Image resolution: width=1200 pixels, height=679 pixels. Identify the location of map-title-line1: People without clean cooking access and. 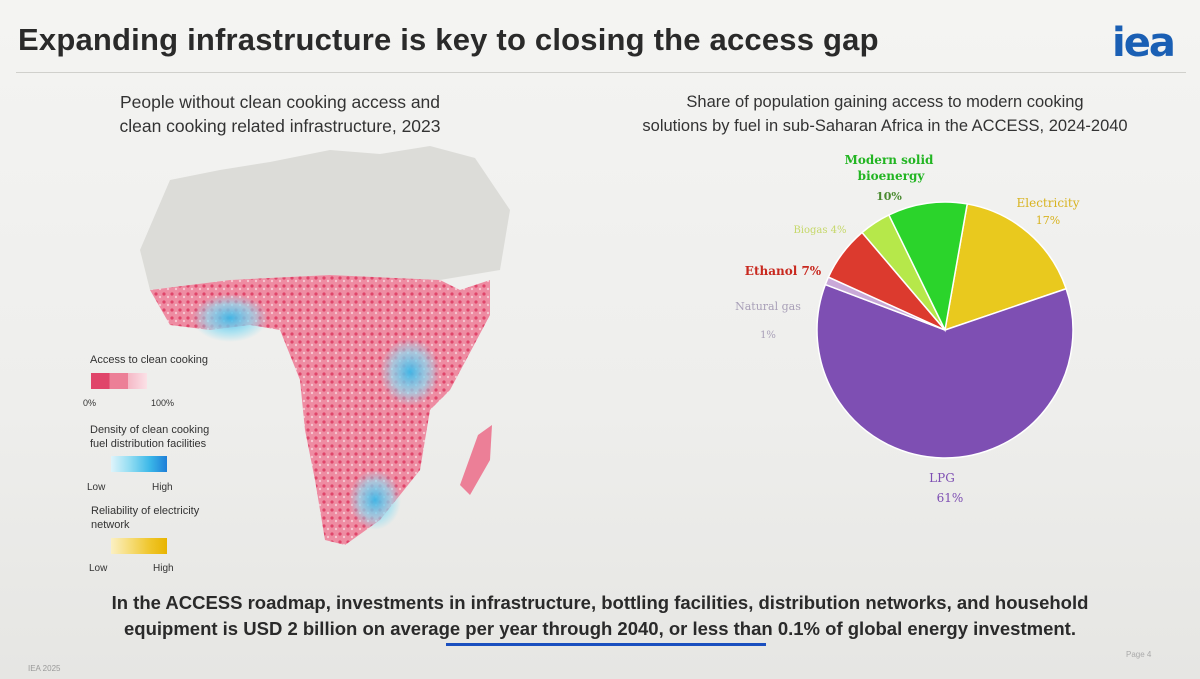
(280, 102).